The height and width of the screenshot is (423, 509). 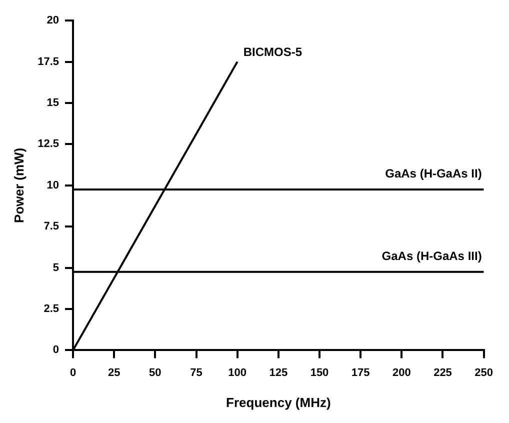 What do you see at coordinates (443, 372) in the screenshot?
I see `x-tick-label: 225` at bounding box center [443, 372].